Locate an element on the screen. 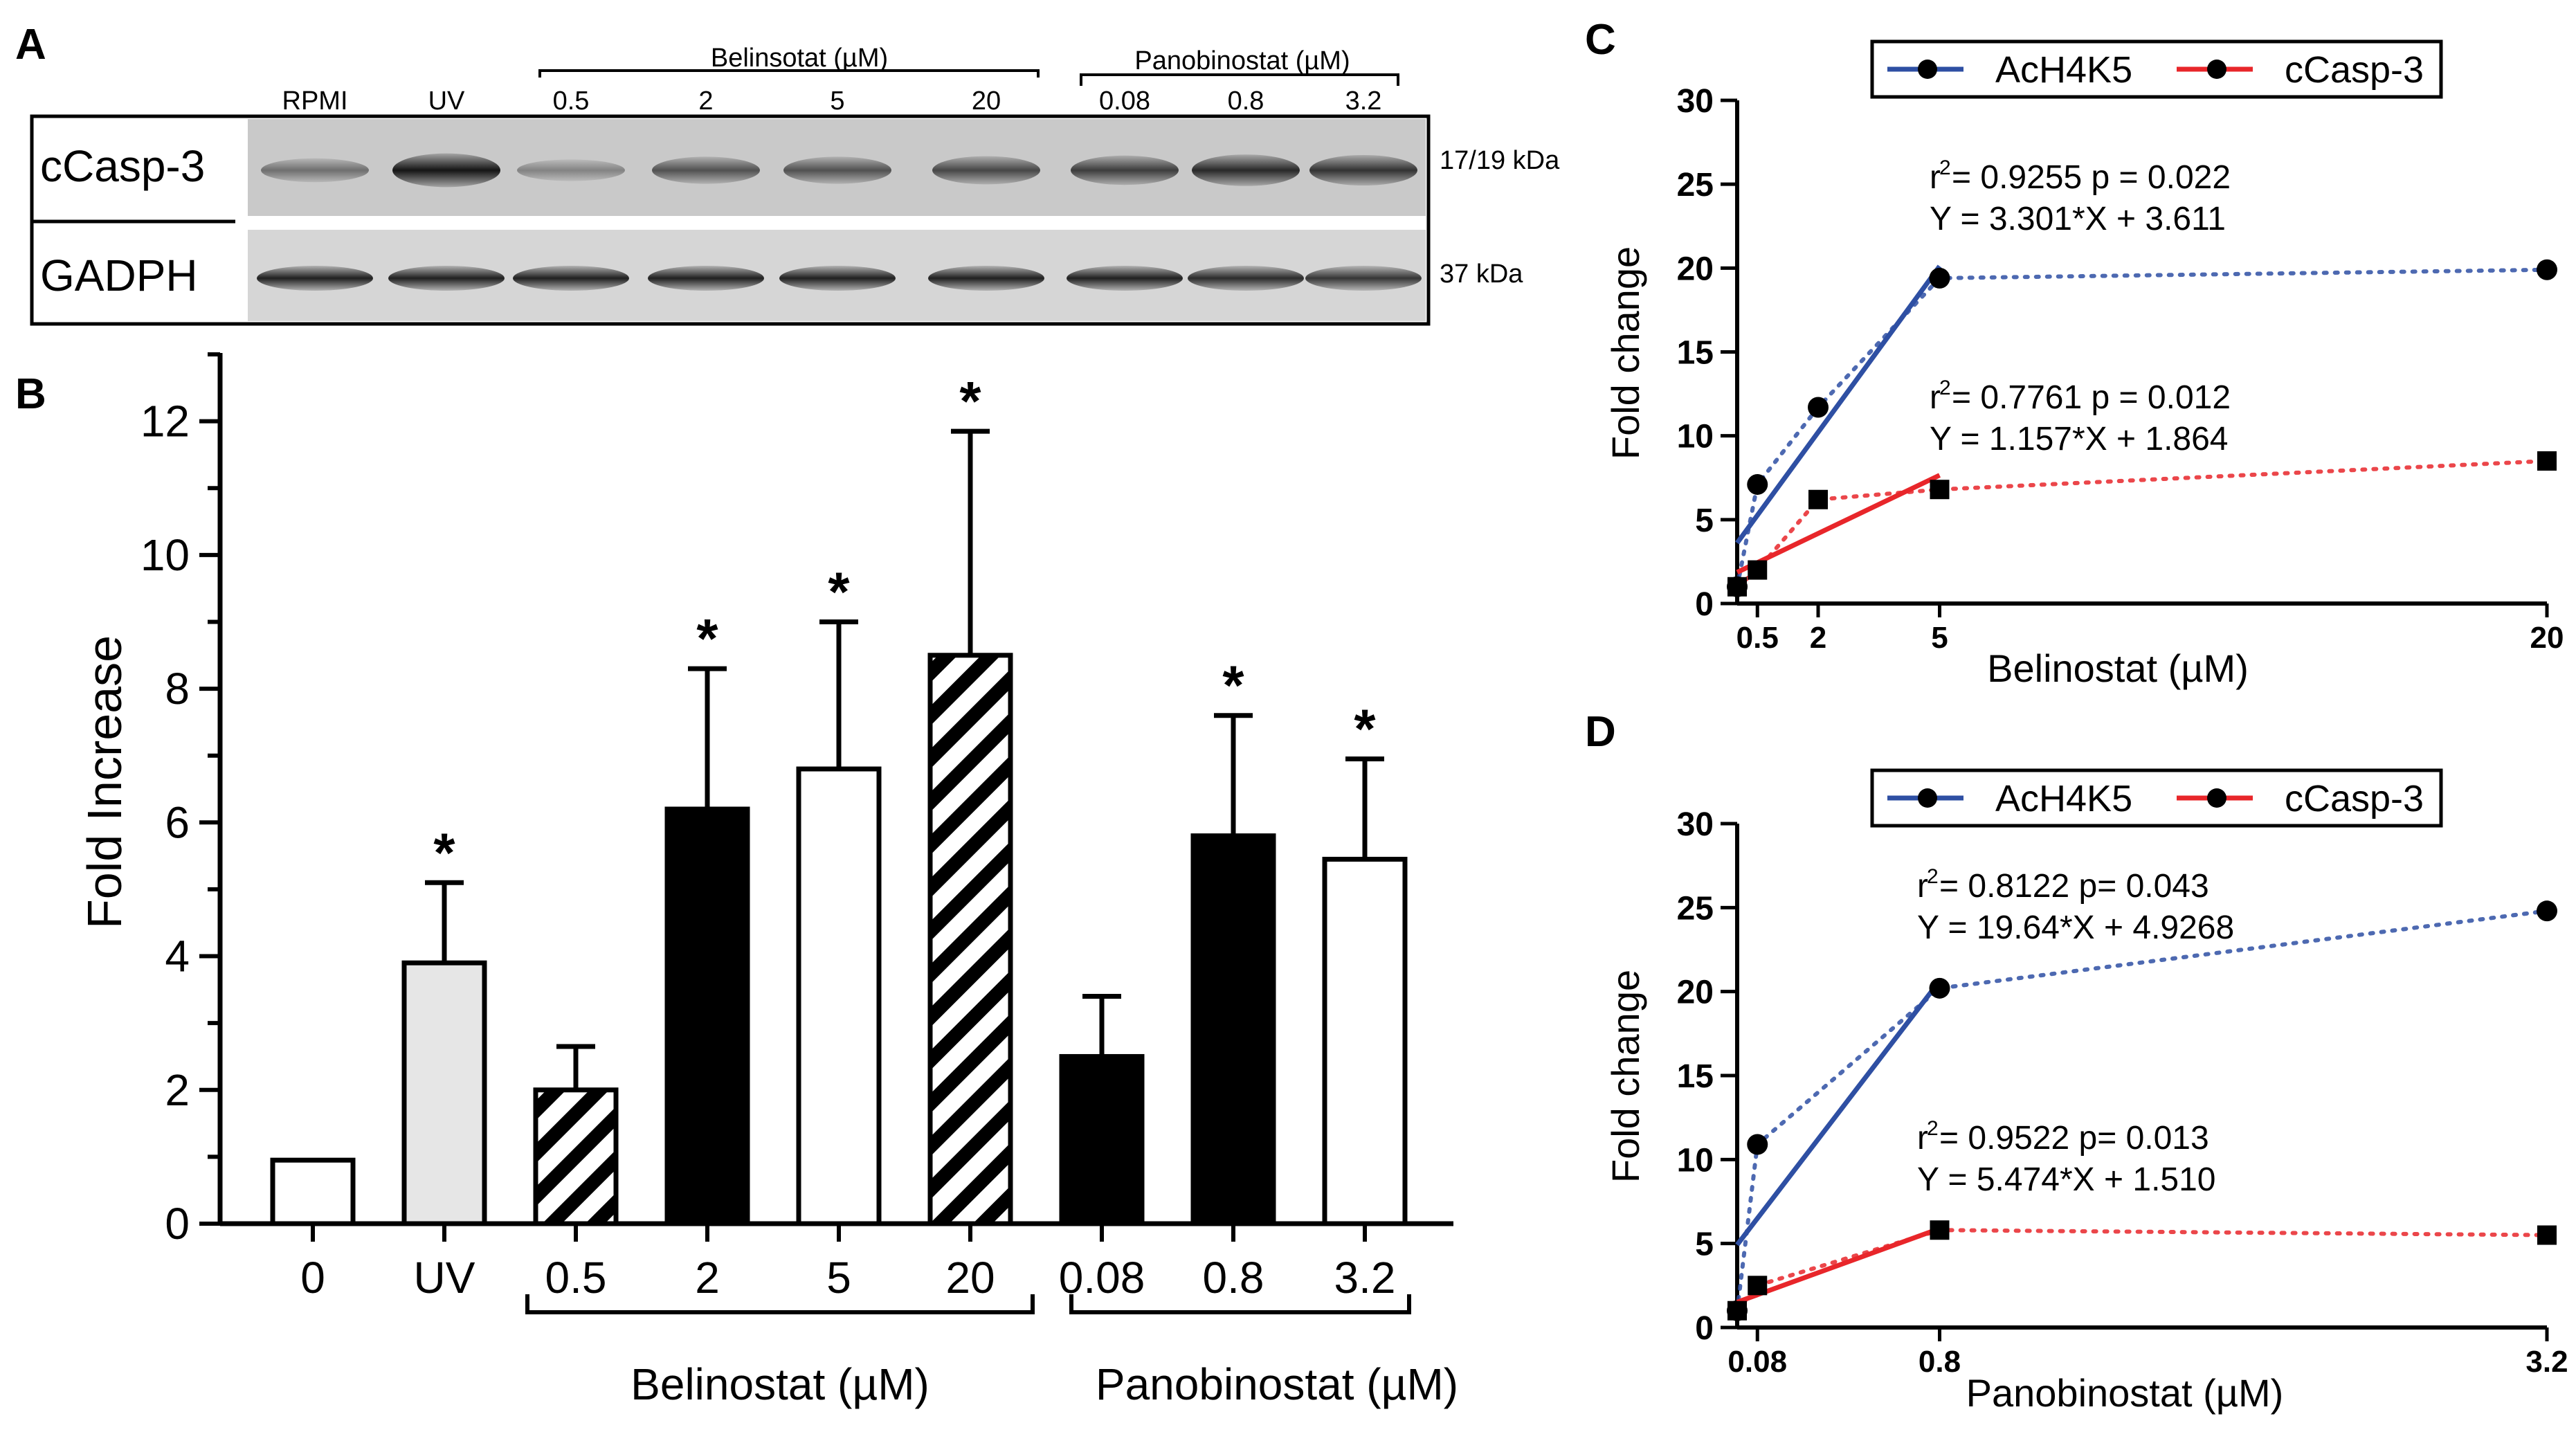 Image resolution: width=2576 pixels, height=1441 pixels. xtick-label: 2 is located at coordinates (1818, 638).